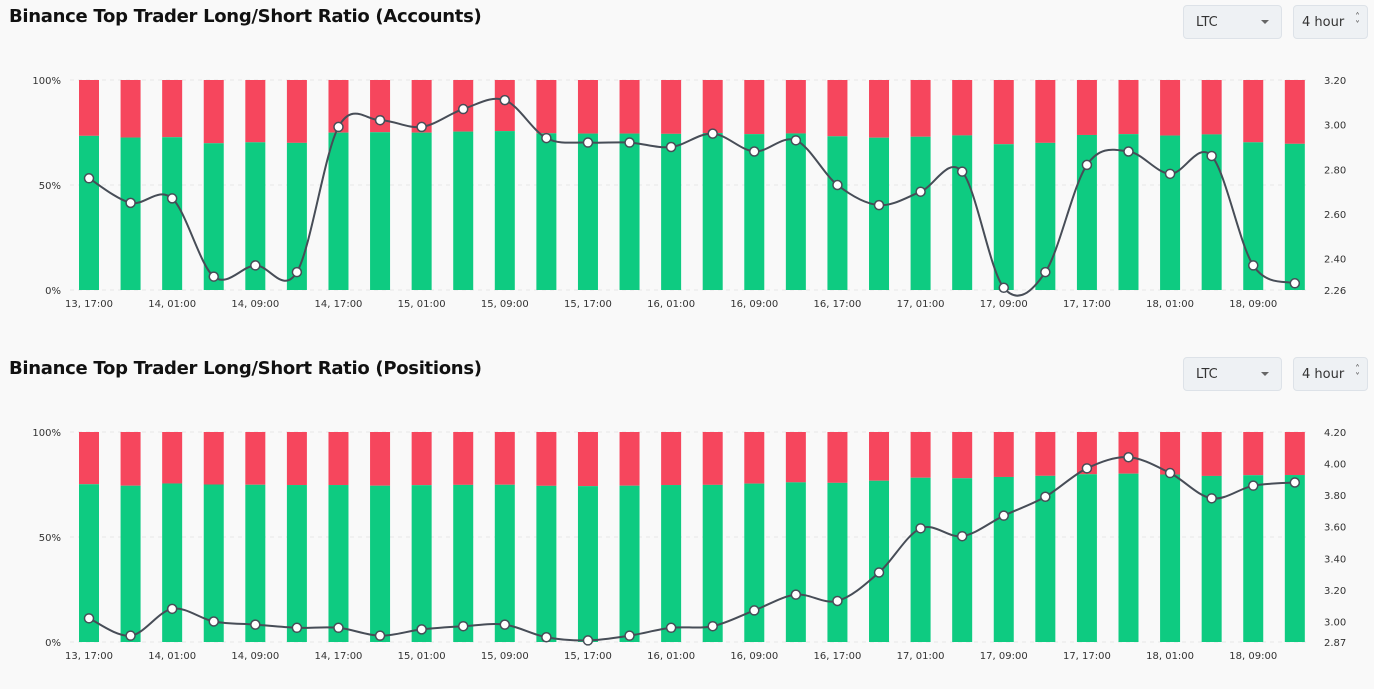  What do you see at coordinates (1207, 22) in the screenshot?
I see `coin-value: LTC` at bounding box center [1207, 22].